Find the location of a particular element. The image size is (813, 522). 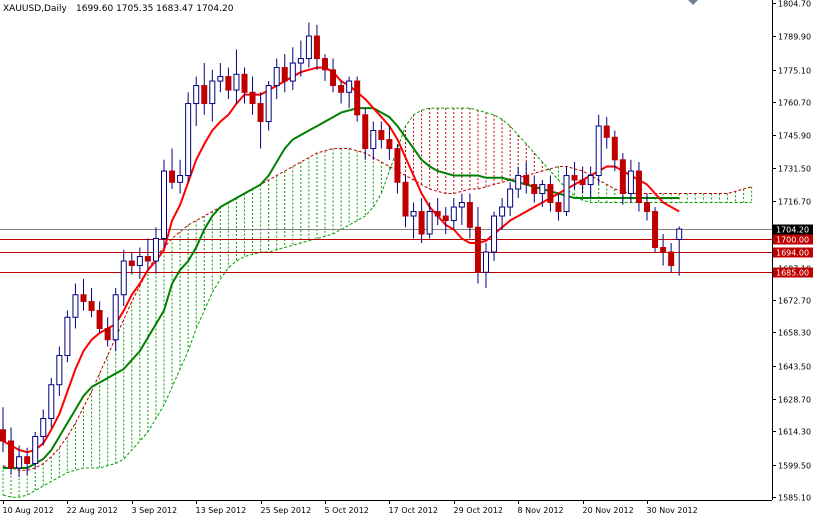

x-tick-label: 5 Oct 2012 is located at coordinates (347, 510).